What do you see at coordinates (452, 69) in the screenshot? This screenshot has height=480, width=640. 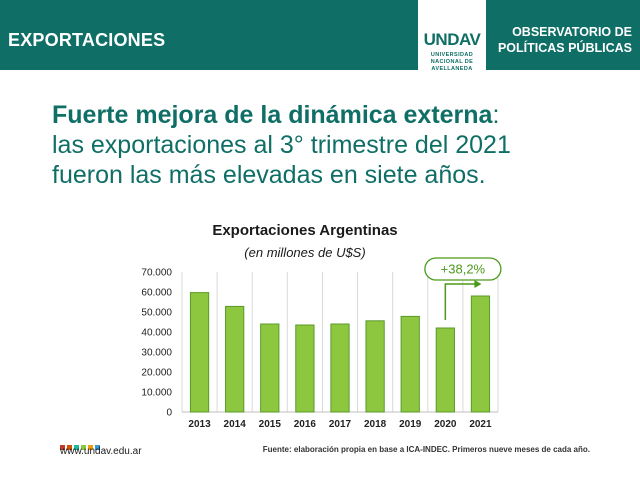 I see `logo-line-3: AVELLANEDA` at bounding box center [452, 69].